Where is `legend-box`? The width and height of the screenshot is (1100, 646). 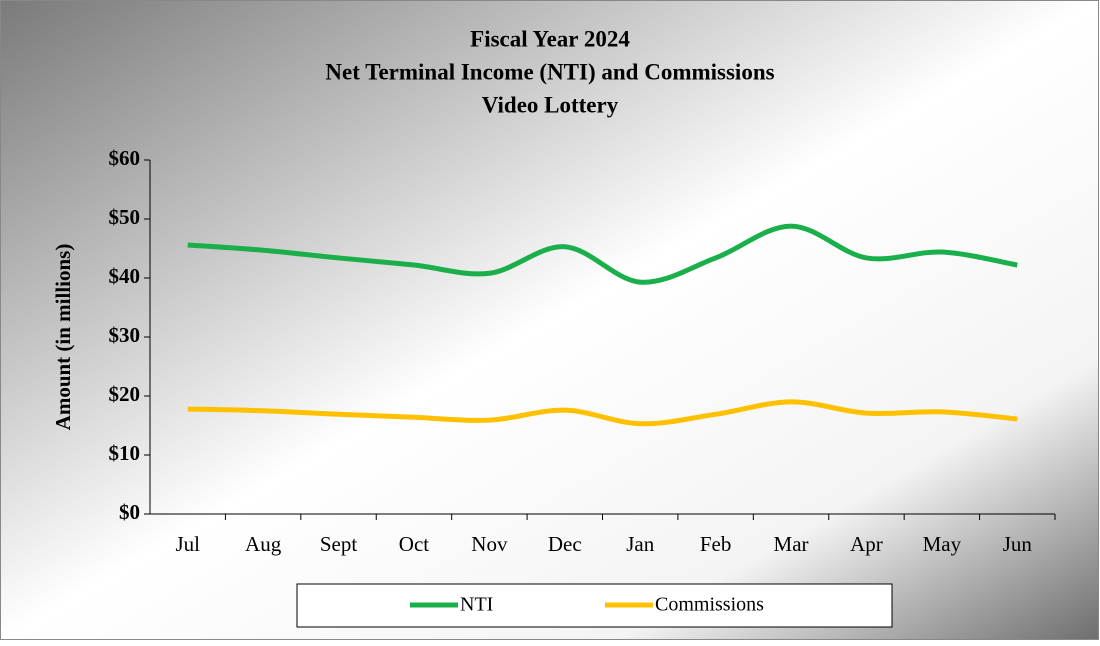 legend-box is located at coordinates (594, 605).